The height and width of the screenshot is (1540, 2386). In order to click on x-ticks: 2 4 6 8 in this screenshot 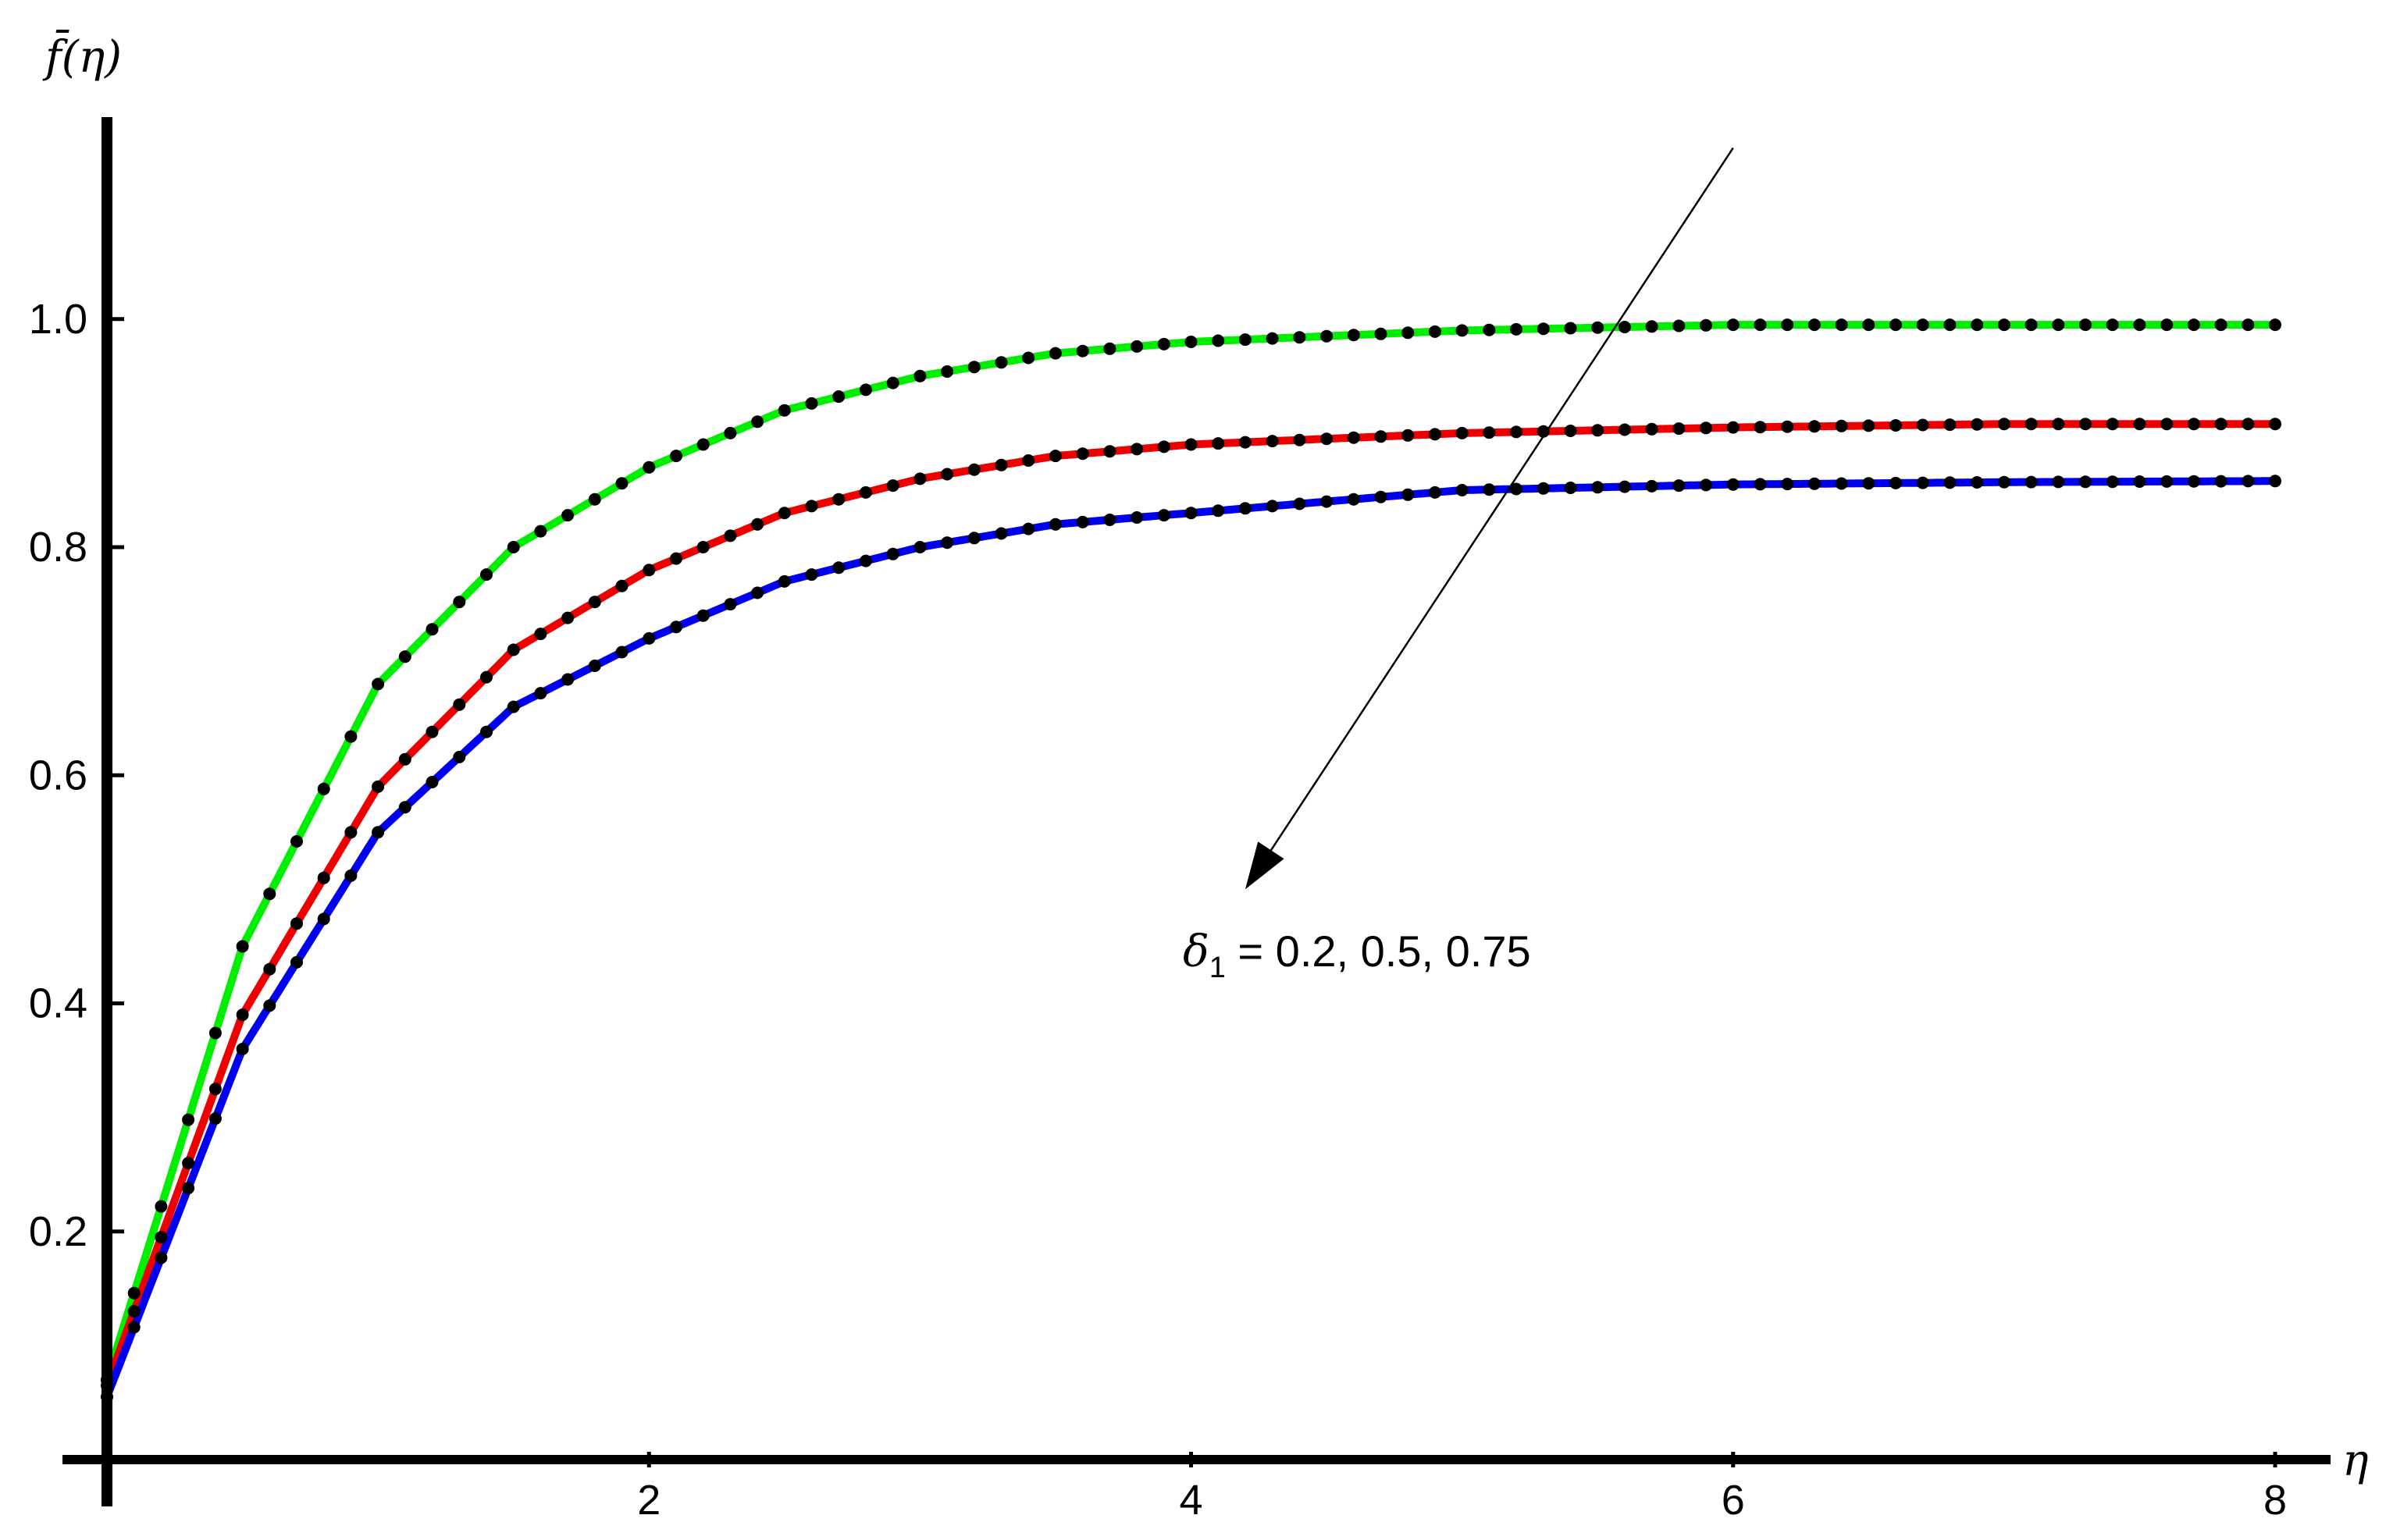, I will do `click(1462, 1488)`.